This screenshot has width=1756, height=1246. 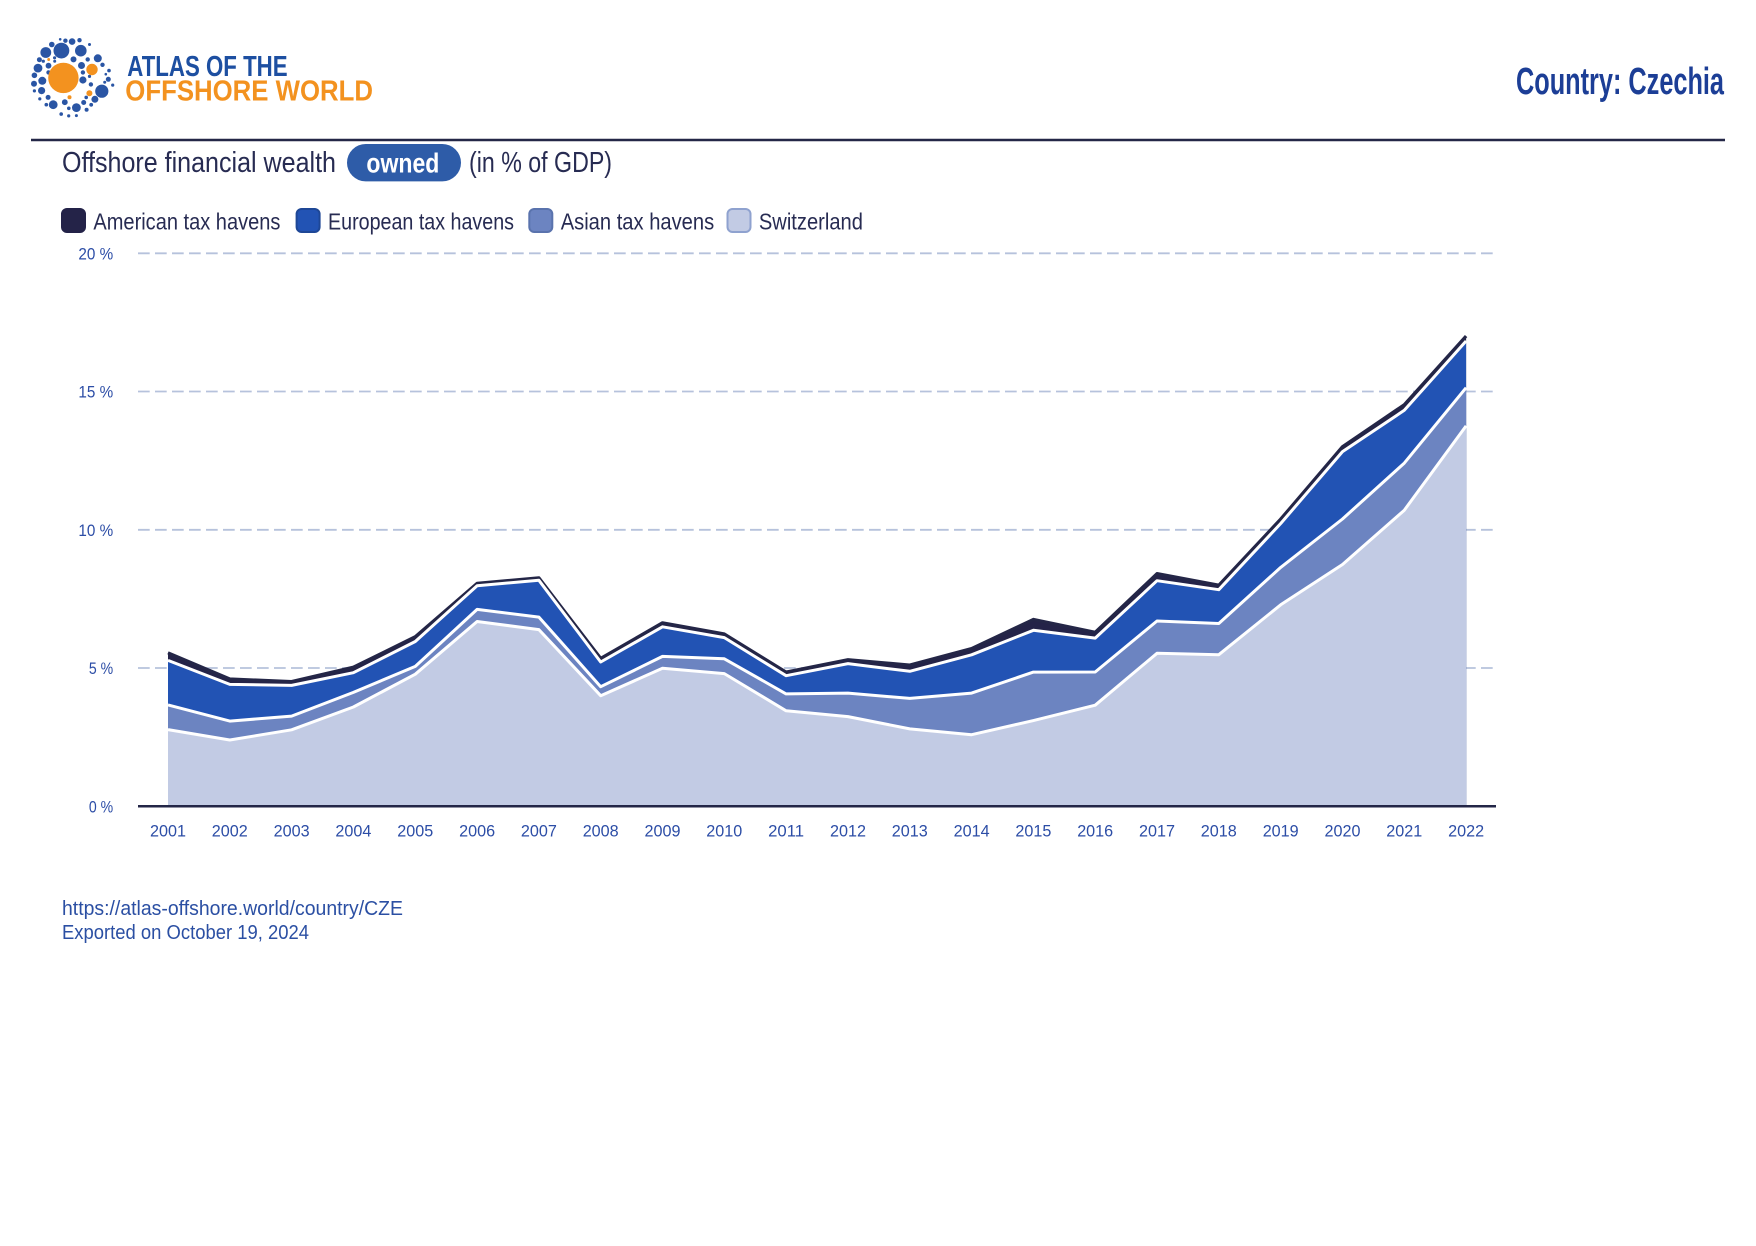 I want to click on svg-text: 20 %, so click(x=95, y=253).